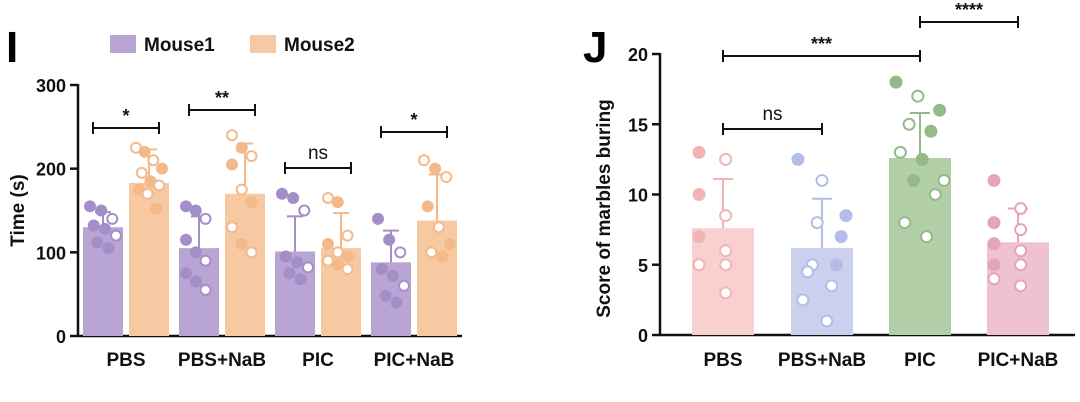  I want to click on x-tick-label: PIC+NaB, so click(414, 360).